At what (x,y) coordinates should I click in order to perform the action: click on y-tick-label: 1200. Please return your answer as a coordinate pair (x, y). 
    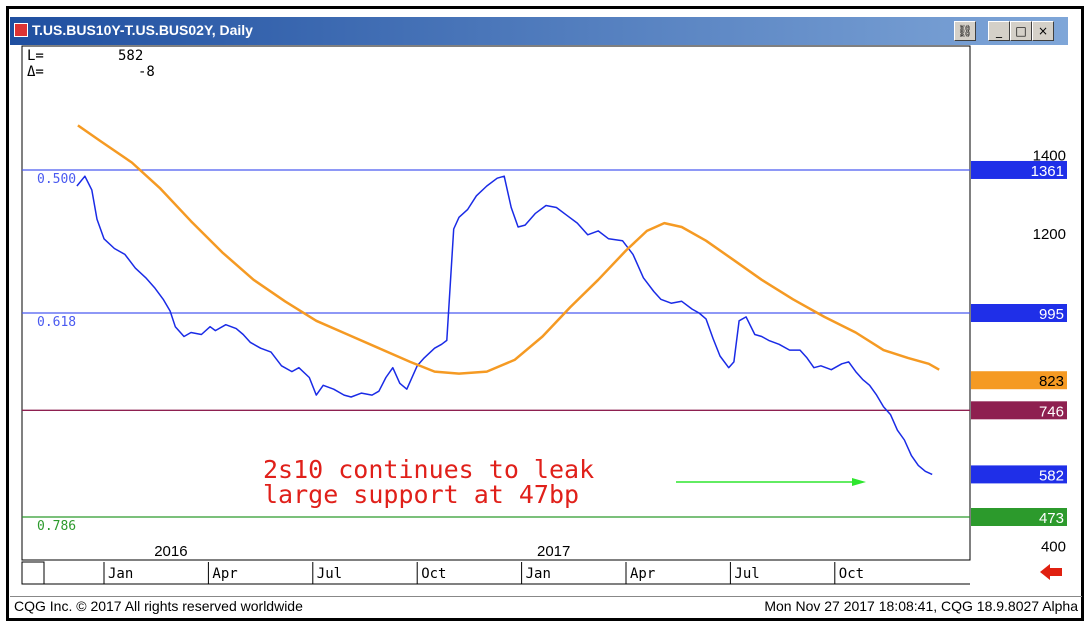
    Looking at the image, I should click on (1049, 234).